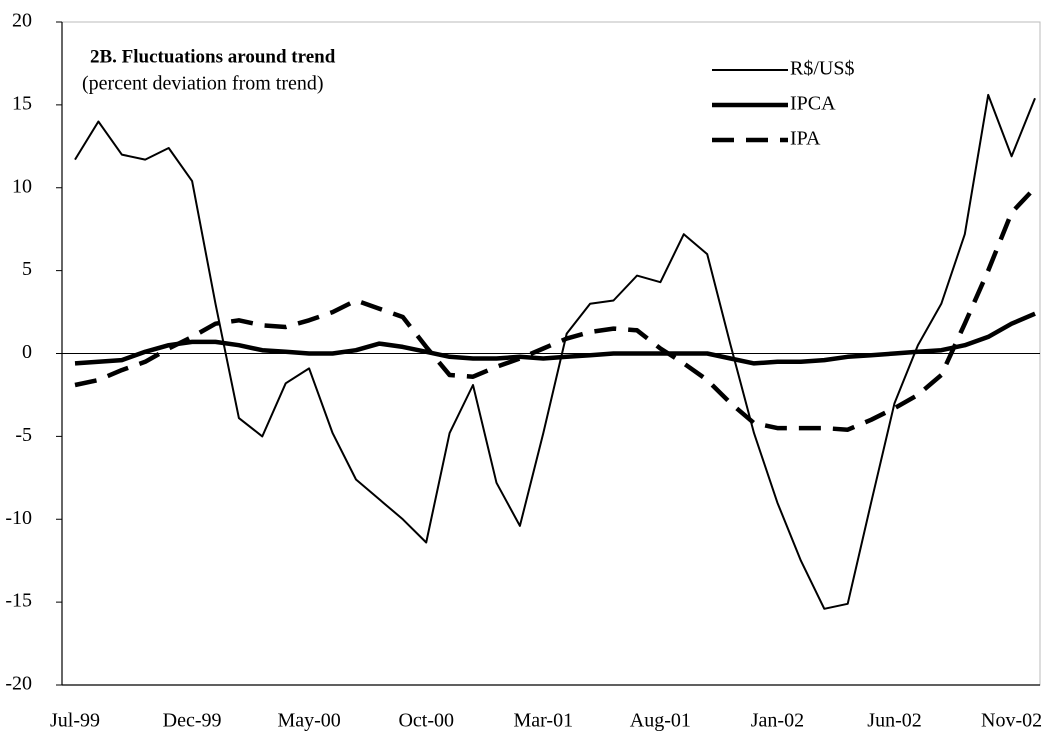 The image size is (1058, 738). Describe the element at coordinates (203, 84) in the screenshot. I see `chart-subtitle: (percent deviation from trend)` at that location.